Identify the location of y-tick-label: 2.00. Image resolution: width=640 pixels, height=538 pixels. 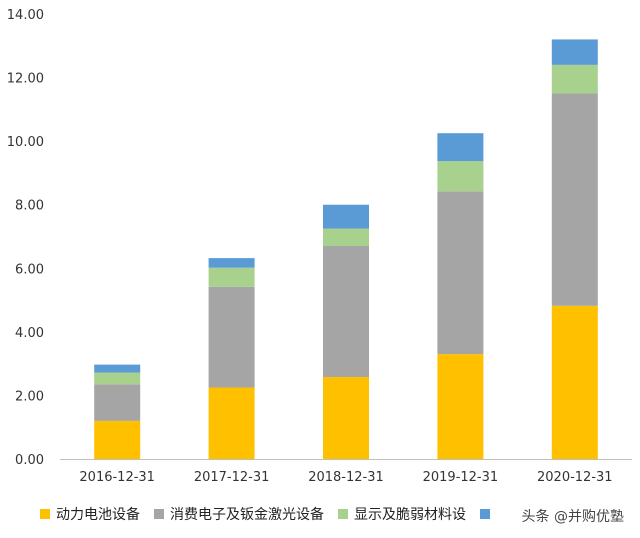
(29, 396).